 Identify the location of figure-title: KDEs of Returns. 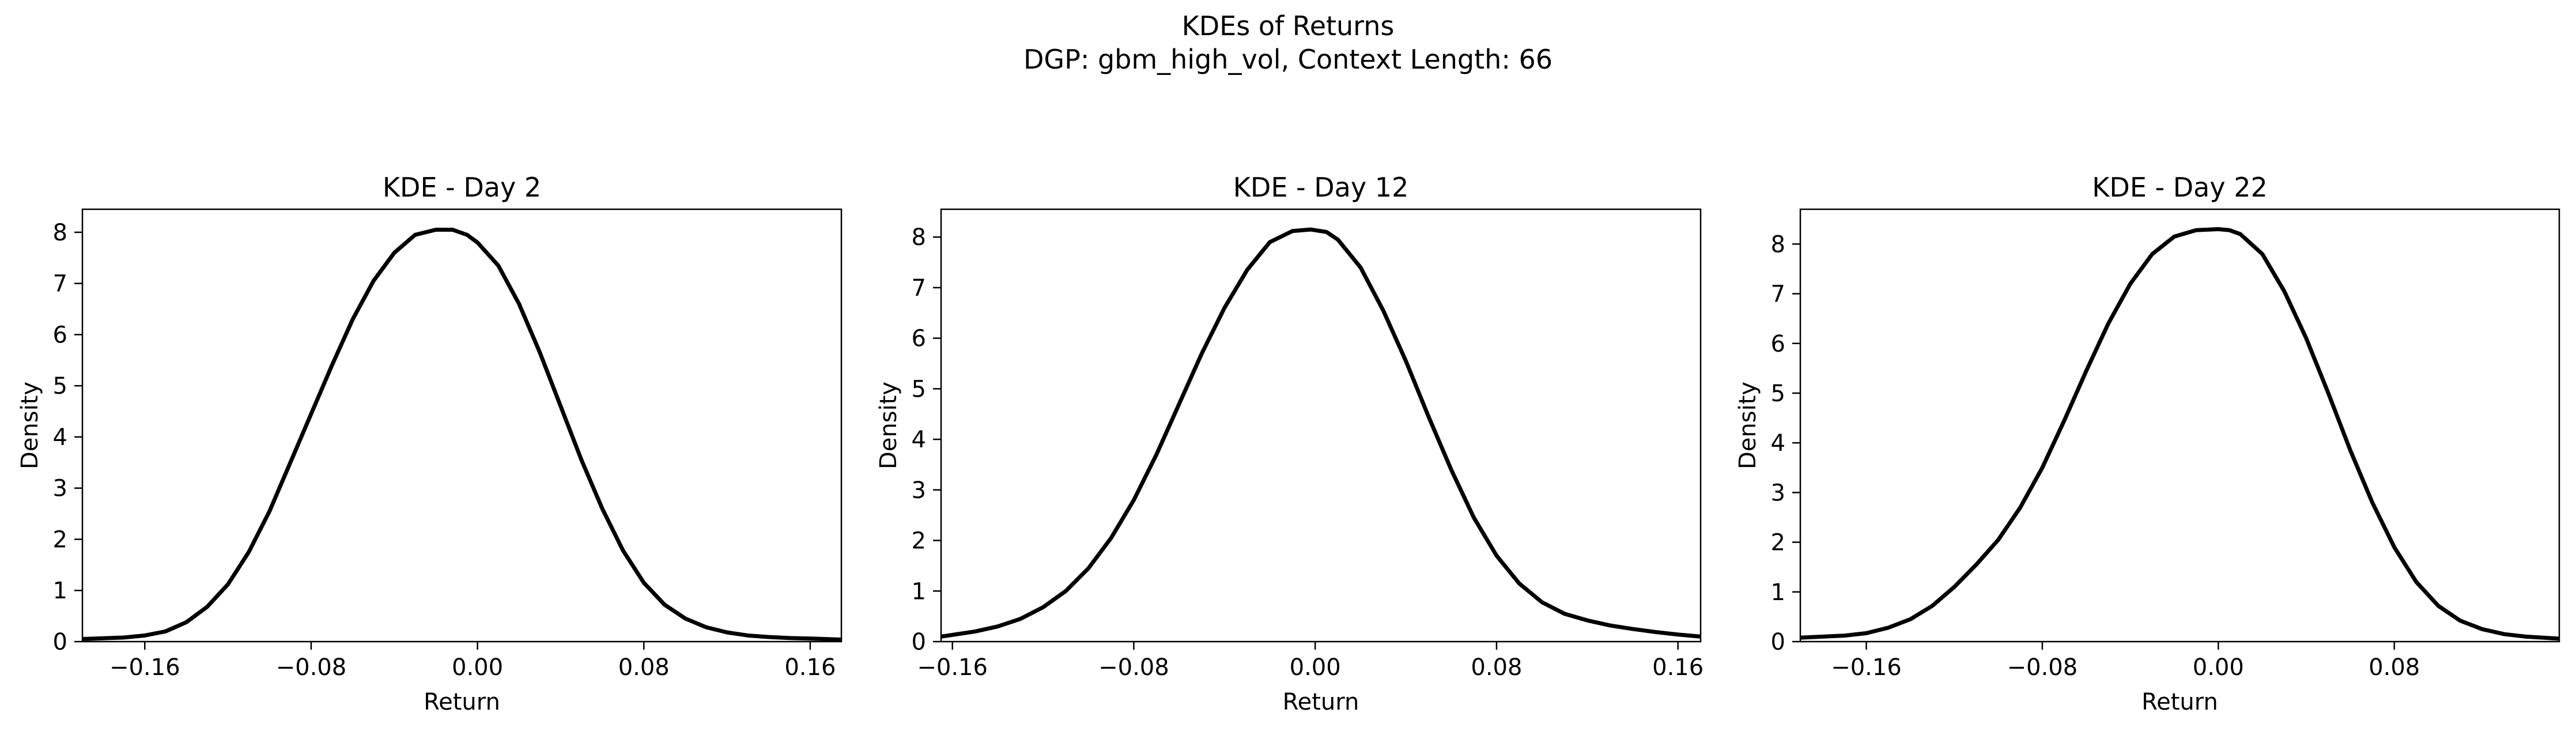
(1288, 26).